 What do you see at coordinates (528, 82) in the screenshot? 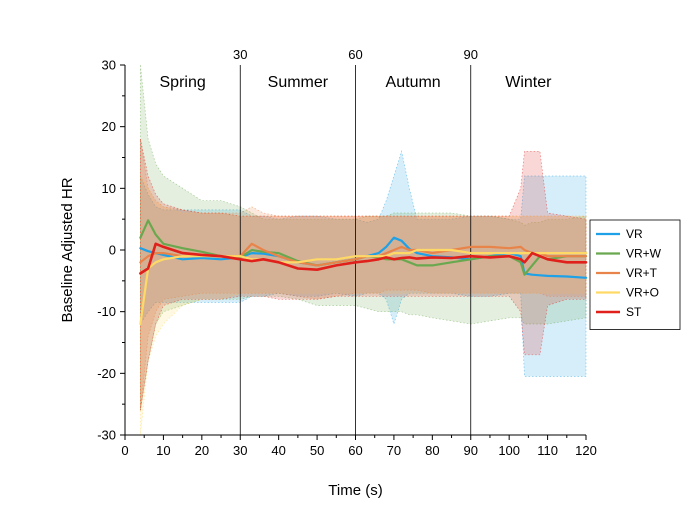
I see `season-label-winter: Winter` at bounding box center [528, 82].